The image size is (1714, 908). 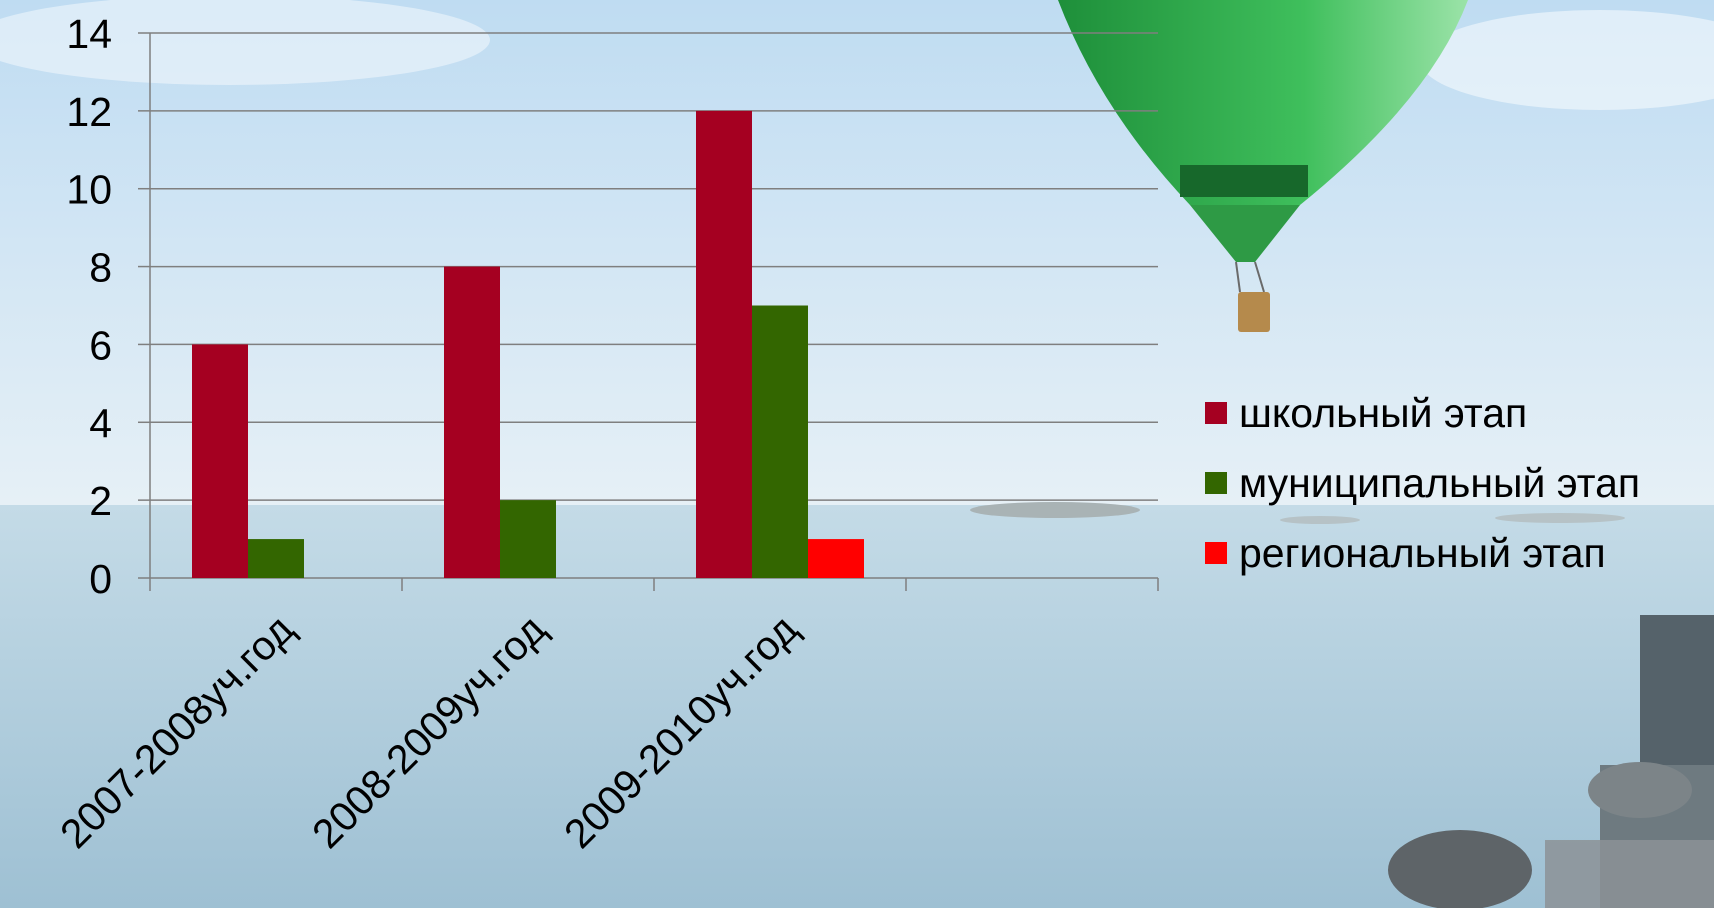 What do you see at coordinates (1216, 553) in the screenshot?
I see `legend-swatch-regional` at bounding box center [1216, 553].